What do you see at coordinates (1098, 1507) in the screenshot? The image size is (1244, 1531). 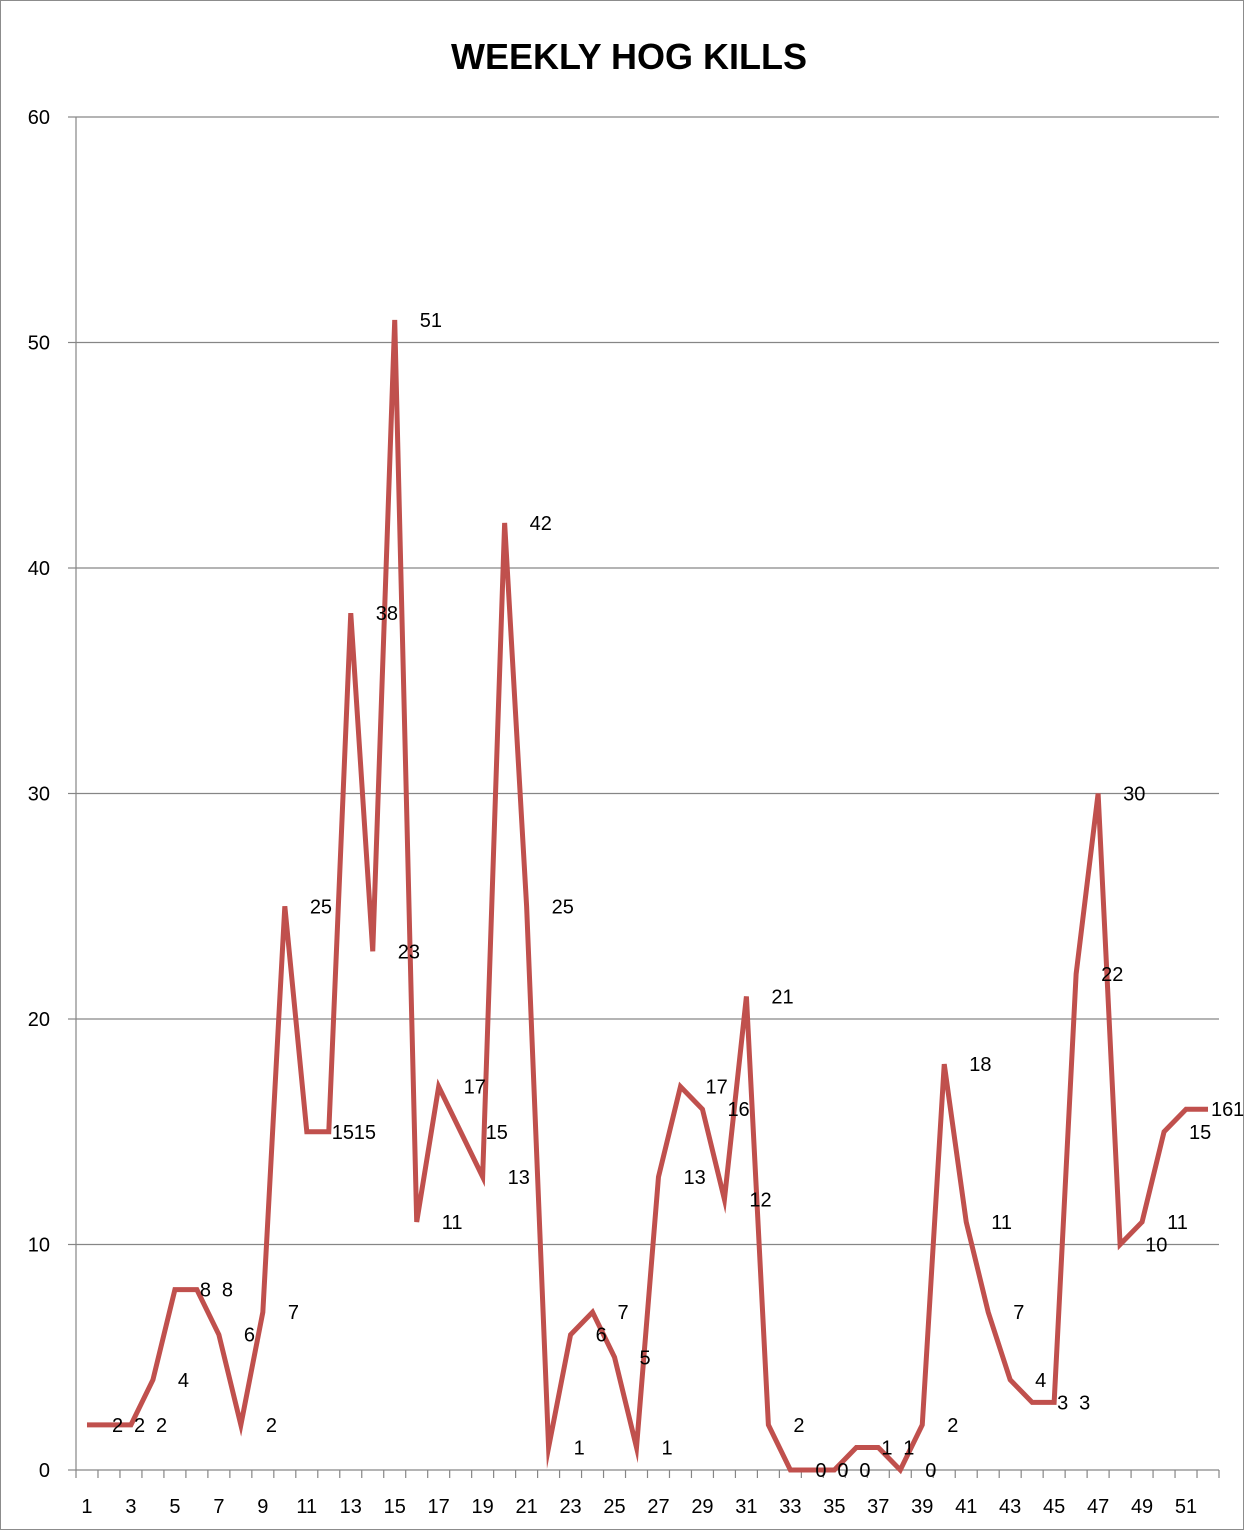 I see `x-tick-label: 47` at bounding box center [1098, 1507].